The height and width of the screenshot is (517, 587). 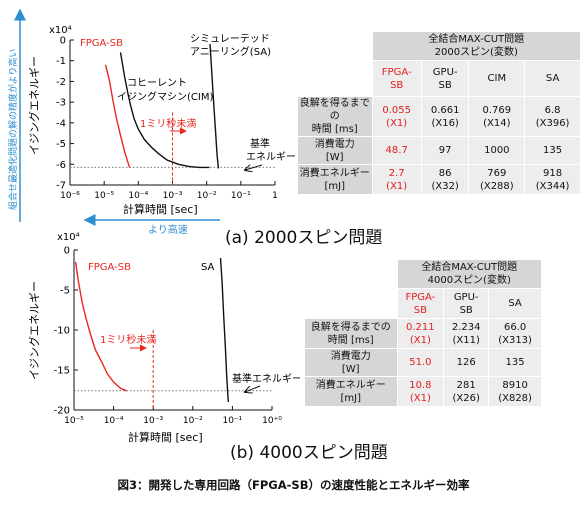 I want to click on table-b-title1: 全結合MAX-CUT問題, so click(x=469, y=267).